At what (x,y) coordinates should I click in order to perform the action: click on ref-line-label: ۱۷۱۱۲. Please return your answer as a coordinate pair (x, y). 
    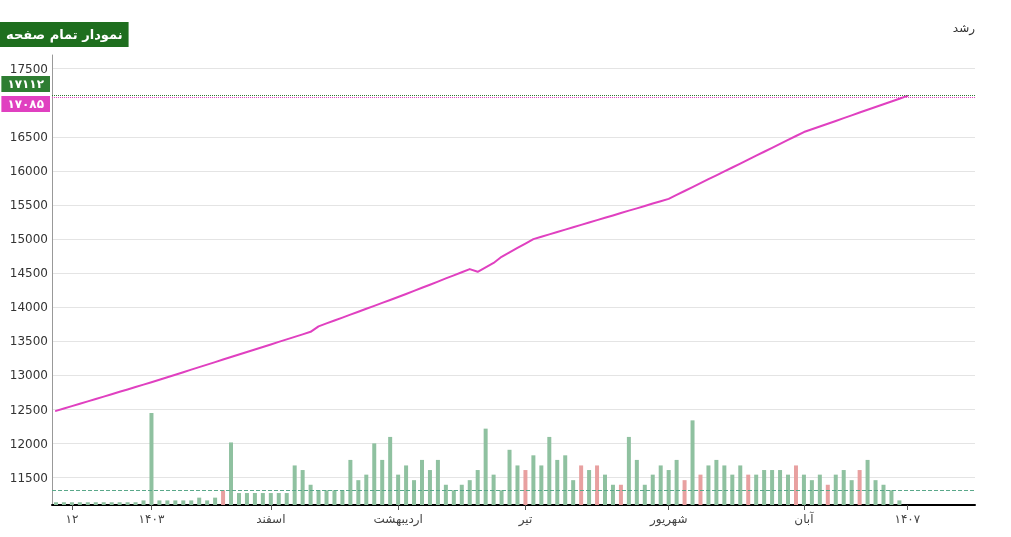
    Looking at the image, I should click on (26, 84).